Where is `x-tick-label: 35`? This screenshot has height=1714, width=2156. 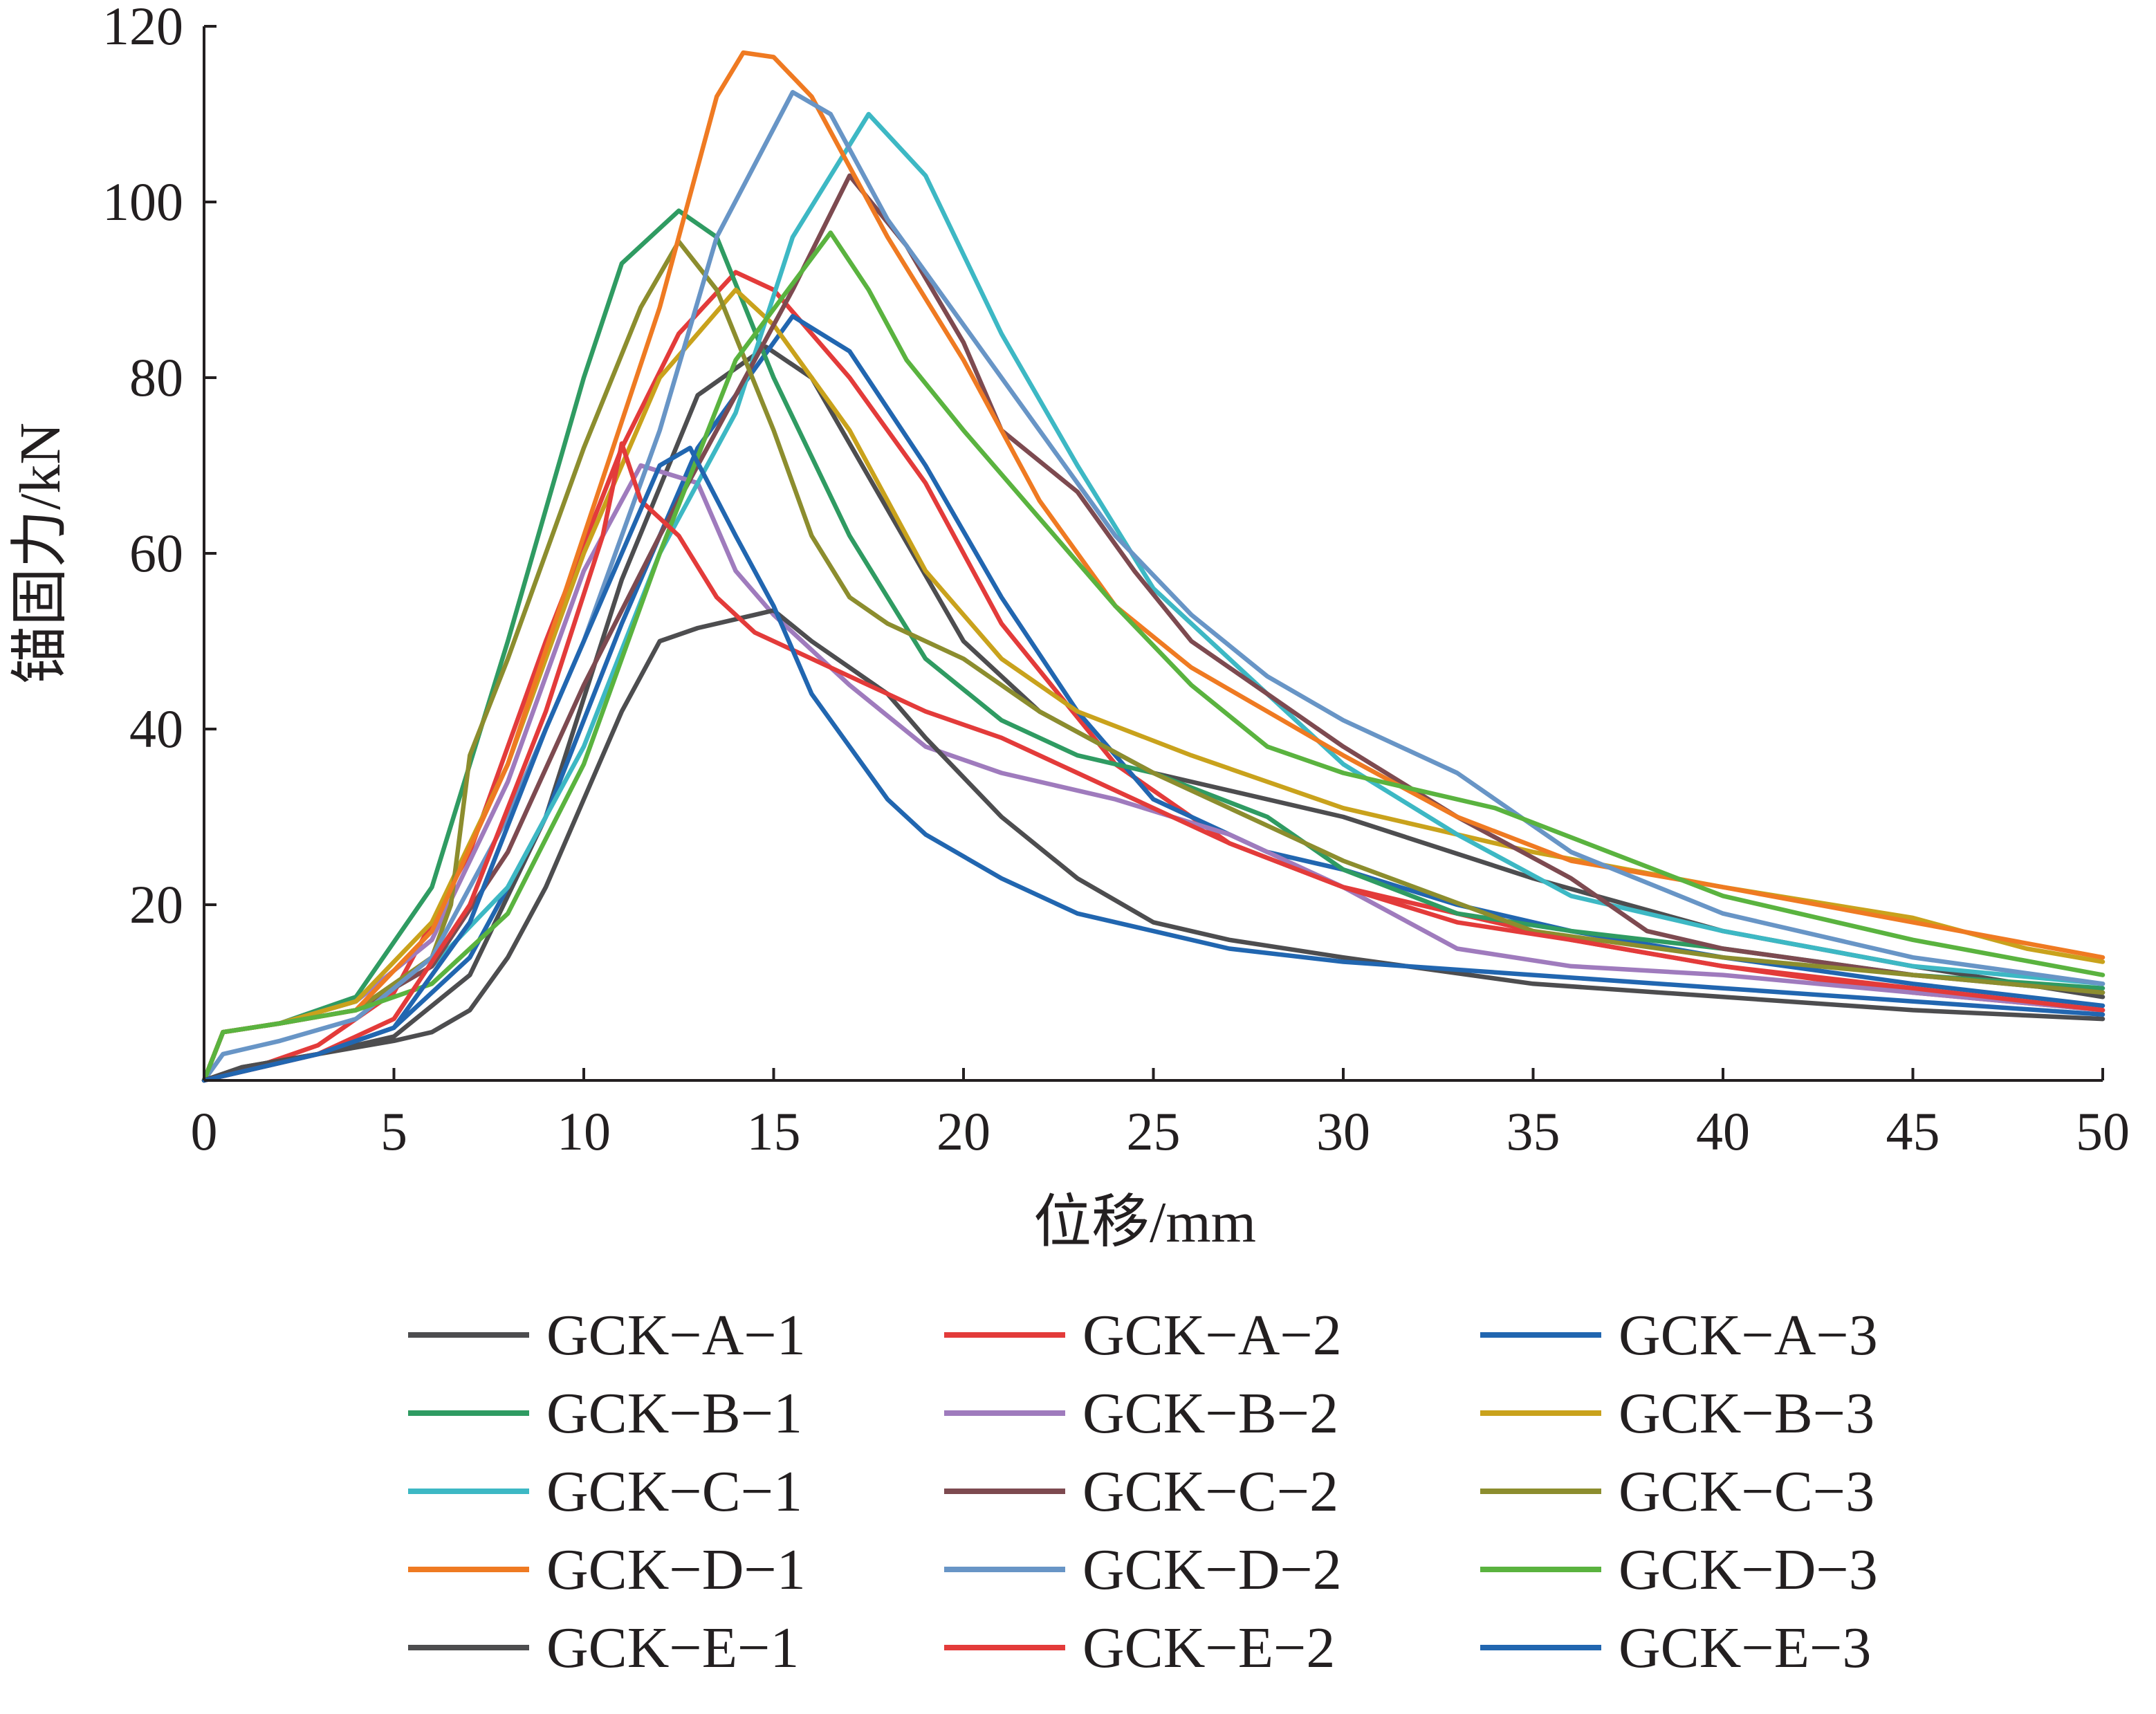 x-tick-label: 35 is located at coordinates (1533, 1131).